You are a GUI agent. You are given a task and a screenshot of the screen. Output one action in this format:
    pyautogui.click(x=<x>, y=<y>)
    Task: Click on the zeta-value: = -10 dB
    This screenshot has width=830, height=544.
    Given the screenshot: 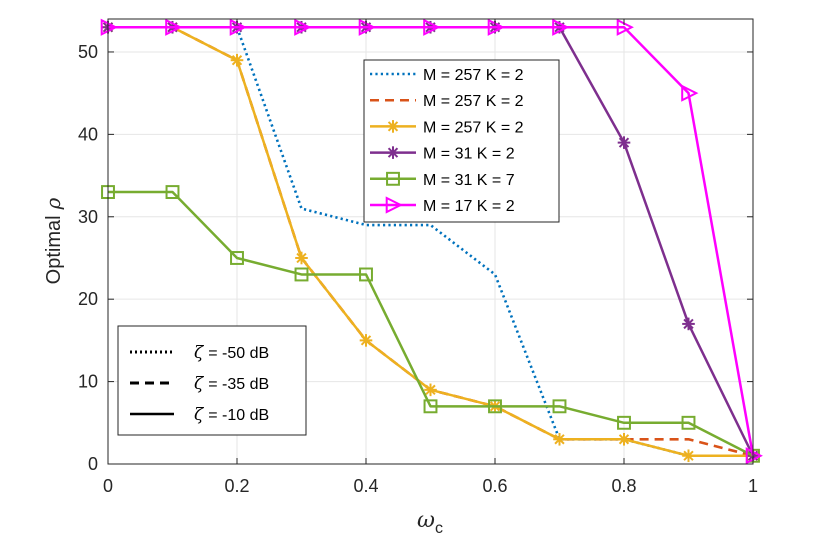 What is the action you would take?
    pyautogui.click(x=238, y=415)
    